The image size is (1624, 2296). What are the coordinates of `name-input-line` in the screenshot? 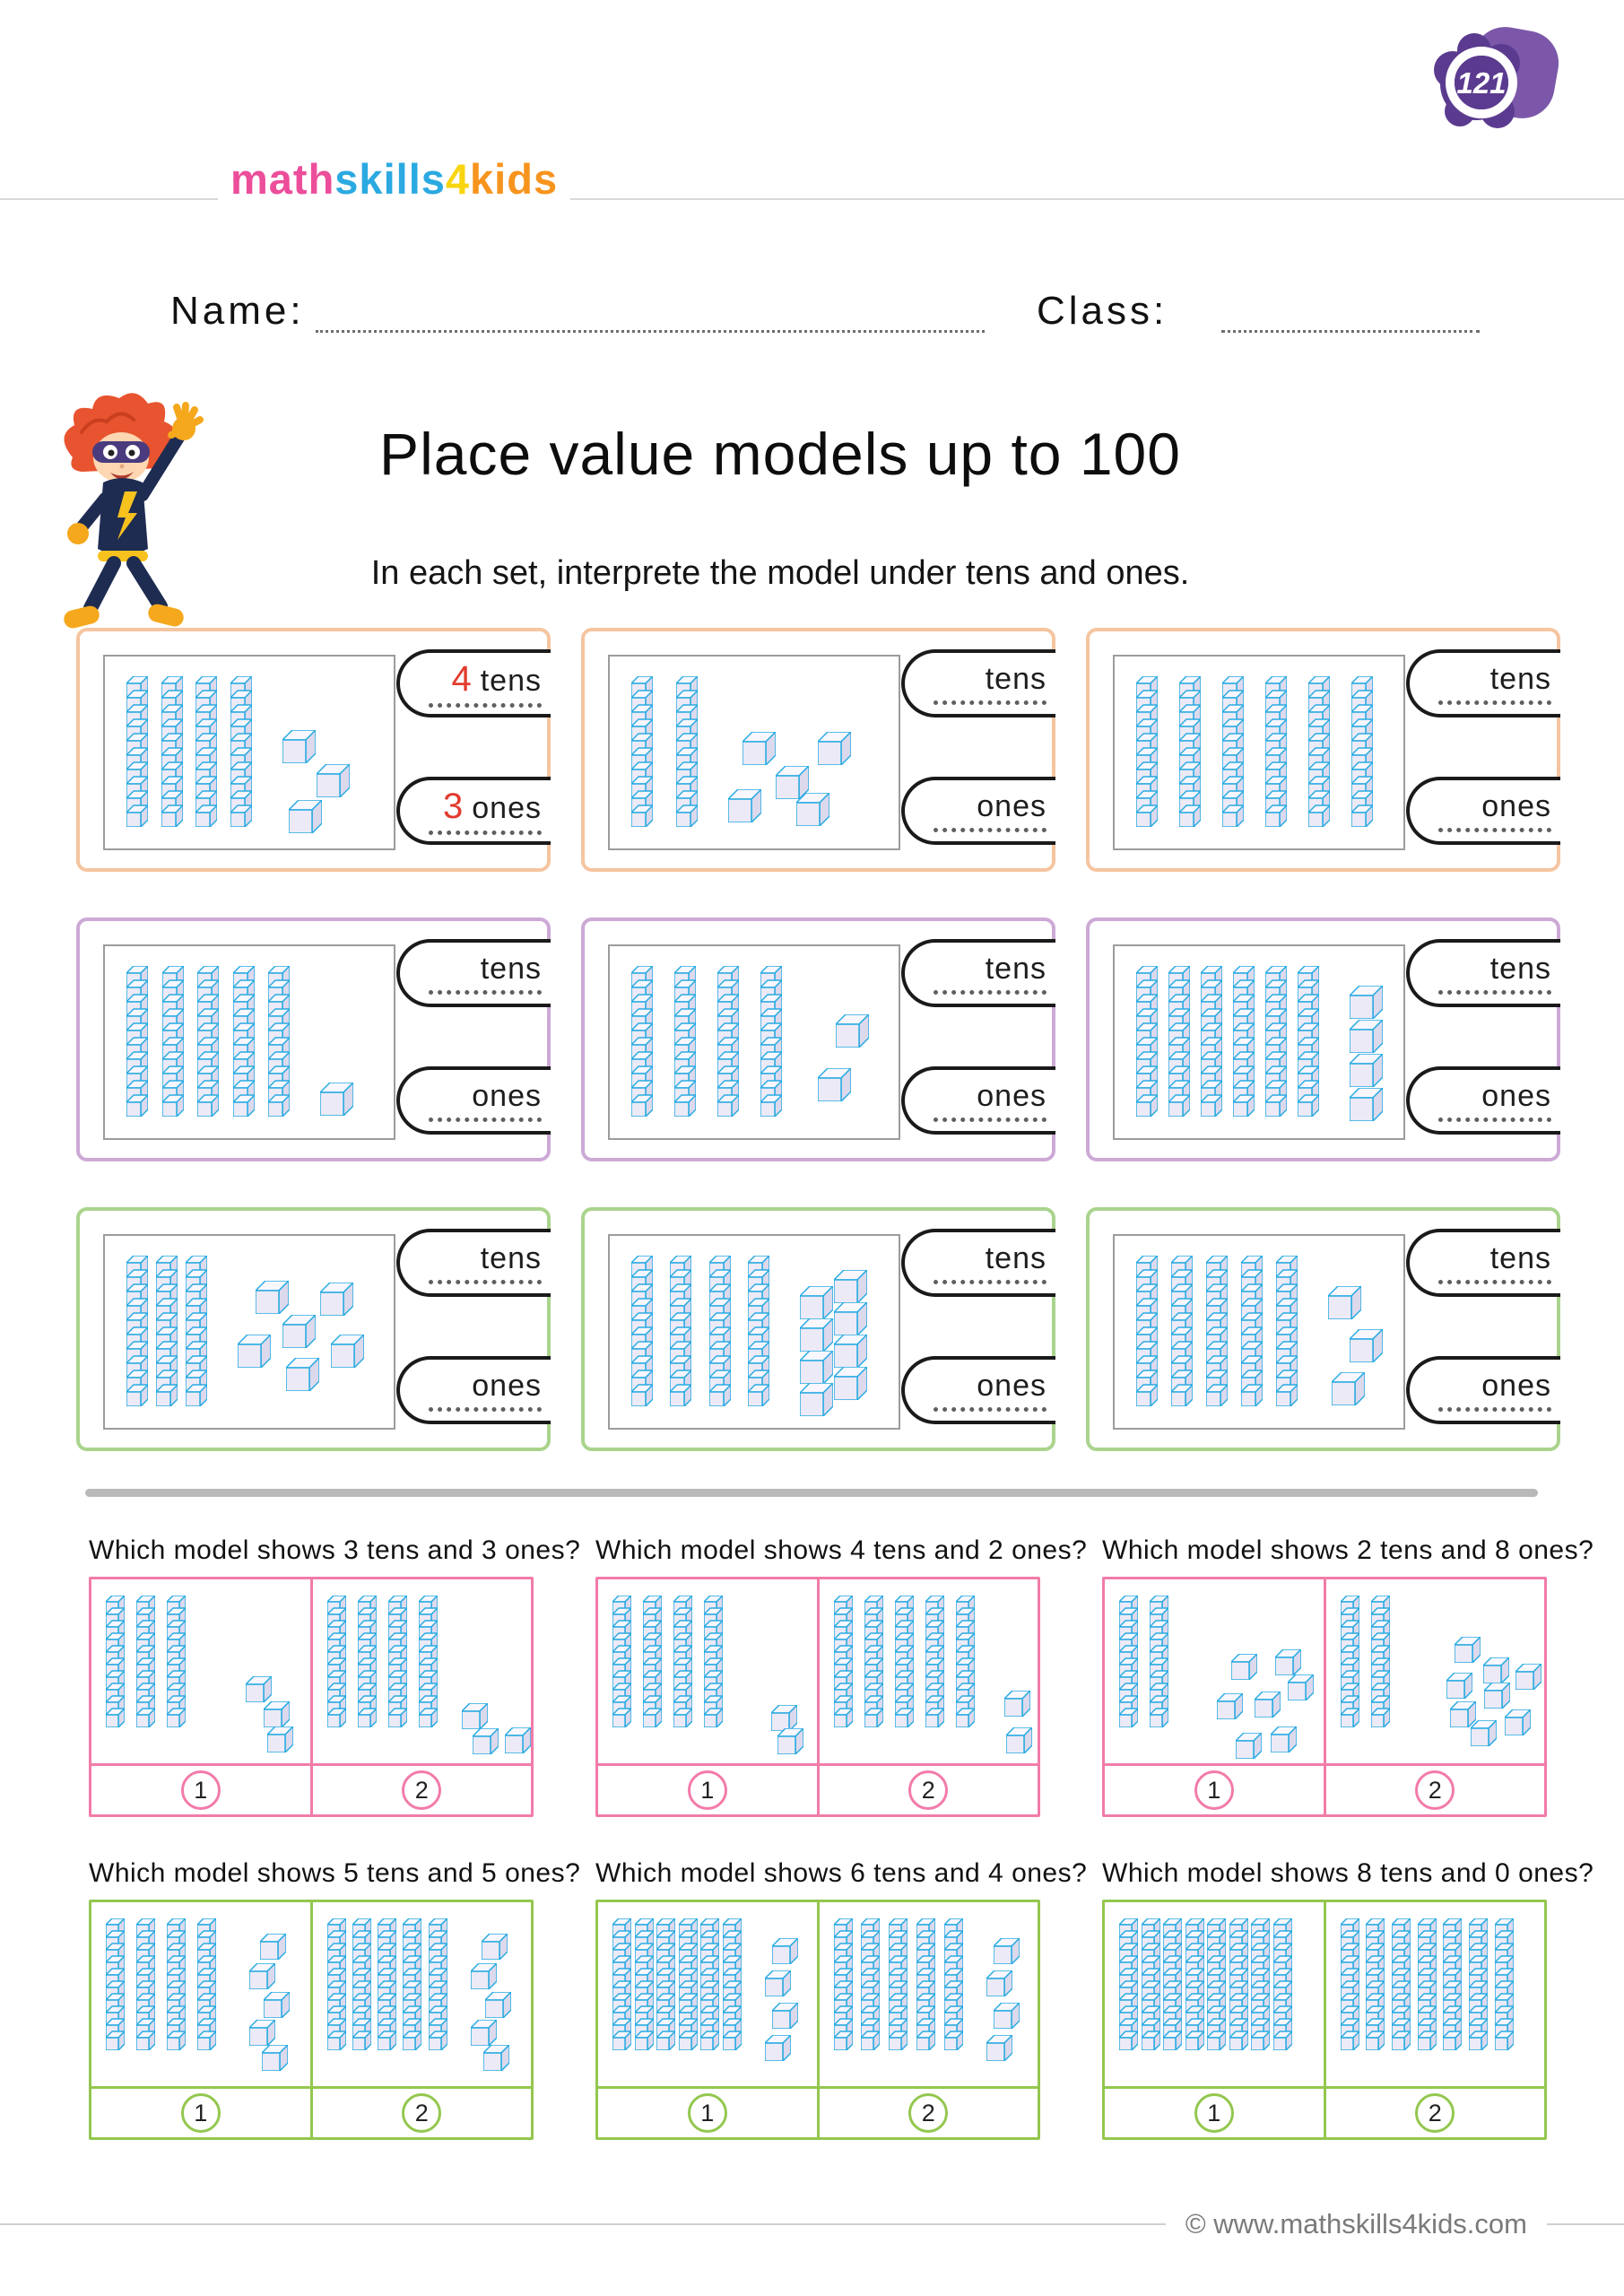 It's located at (650, 311).